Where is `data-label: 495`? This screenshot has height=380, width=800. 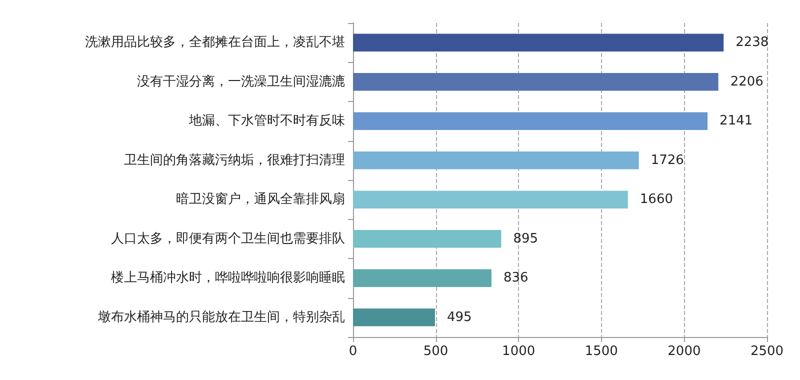 data-label: 495 is located at coordinates (459, 317).